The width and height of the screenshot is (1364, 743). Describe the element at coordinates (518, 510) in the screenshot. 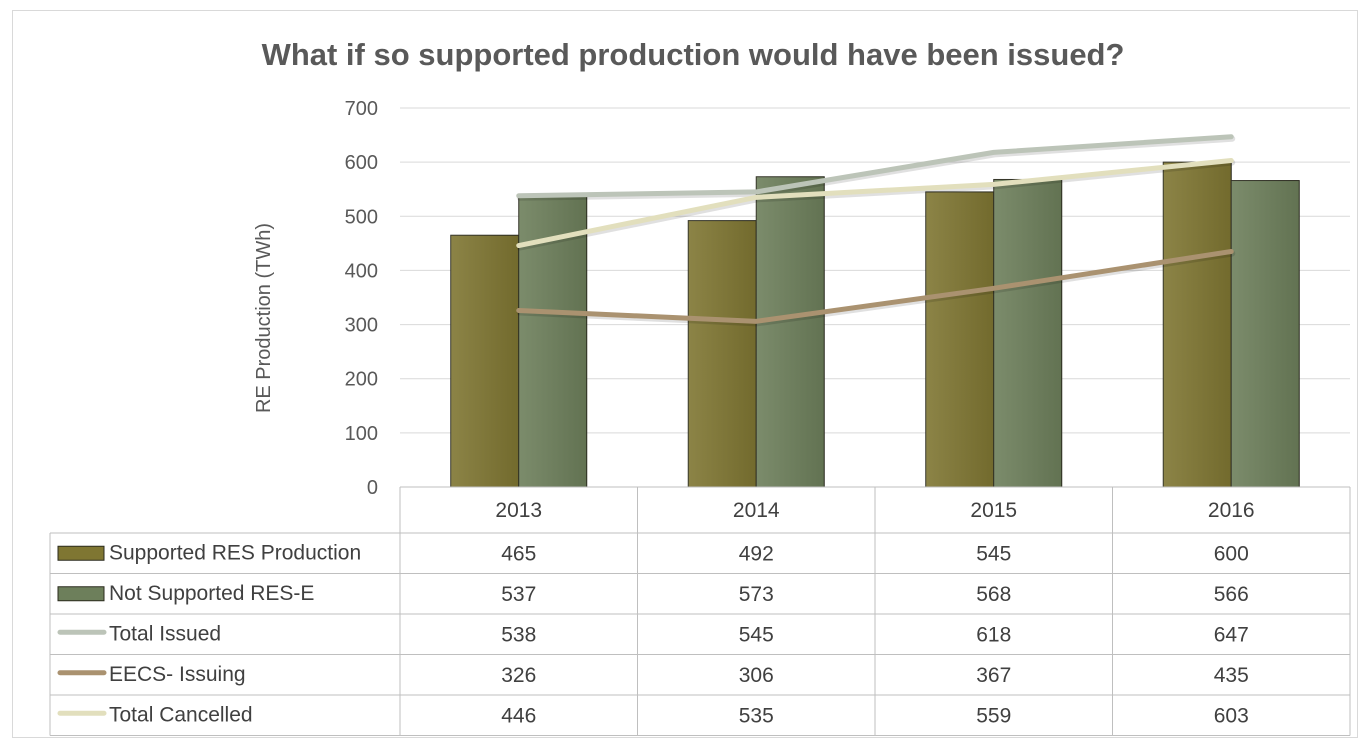

I see `x-category-label: 2013` at that location.